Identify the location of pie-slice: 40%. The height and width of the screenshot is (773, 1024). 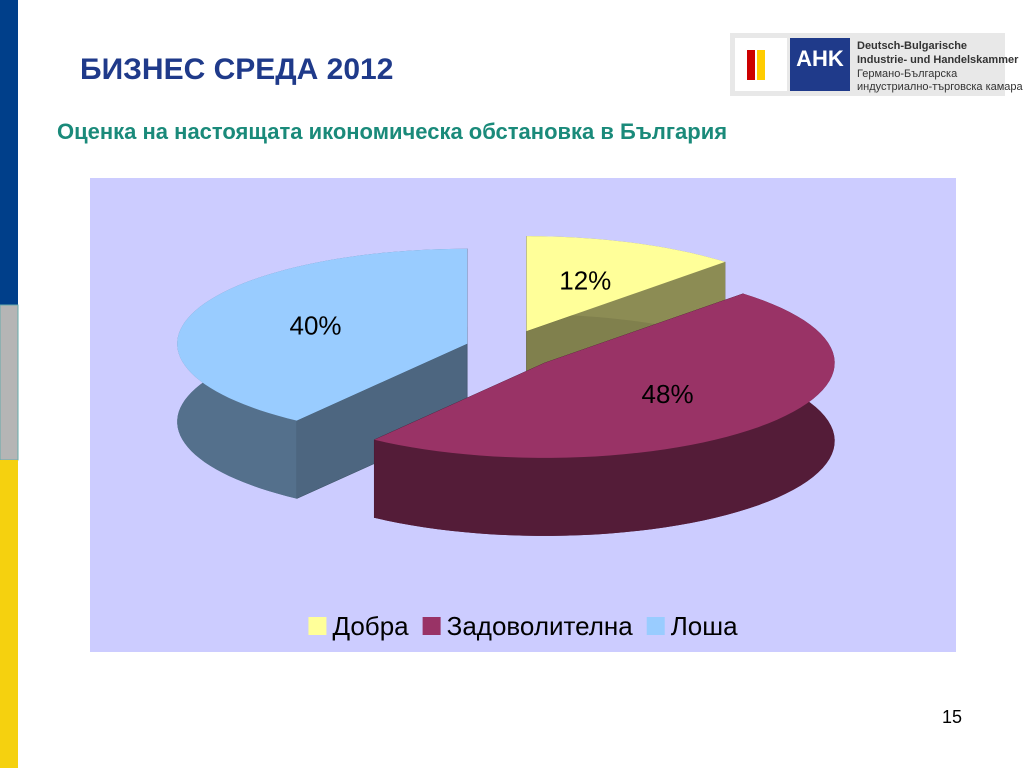
(322, 373).